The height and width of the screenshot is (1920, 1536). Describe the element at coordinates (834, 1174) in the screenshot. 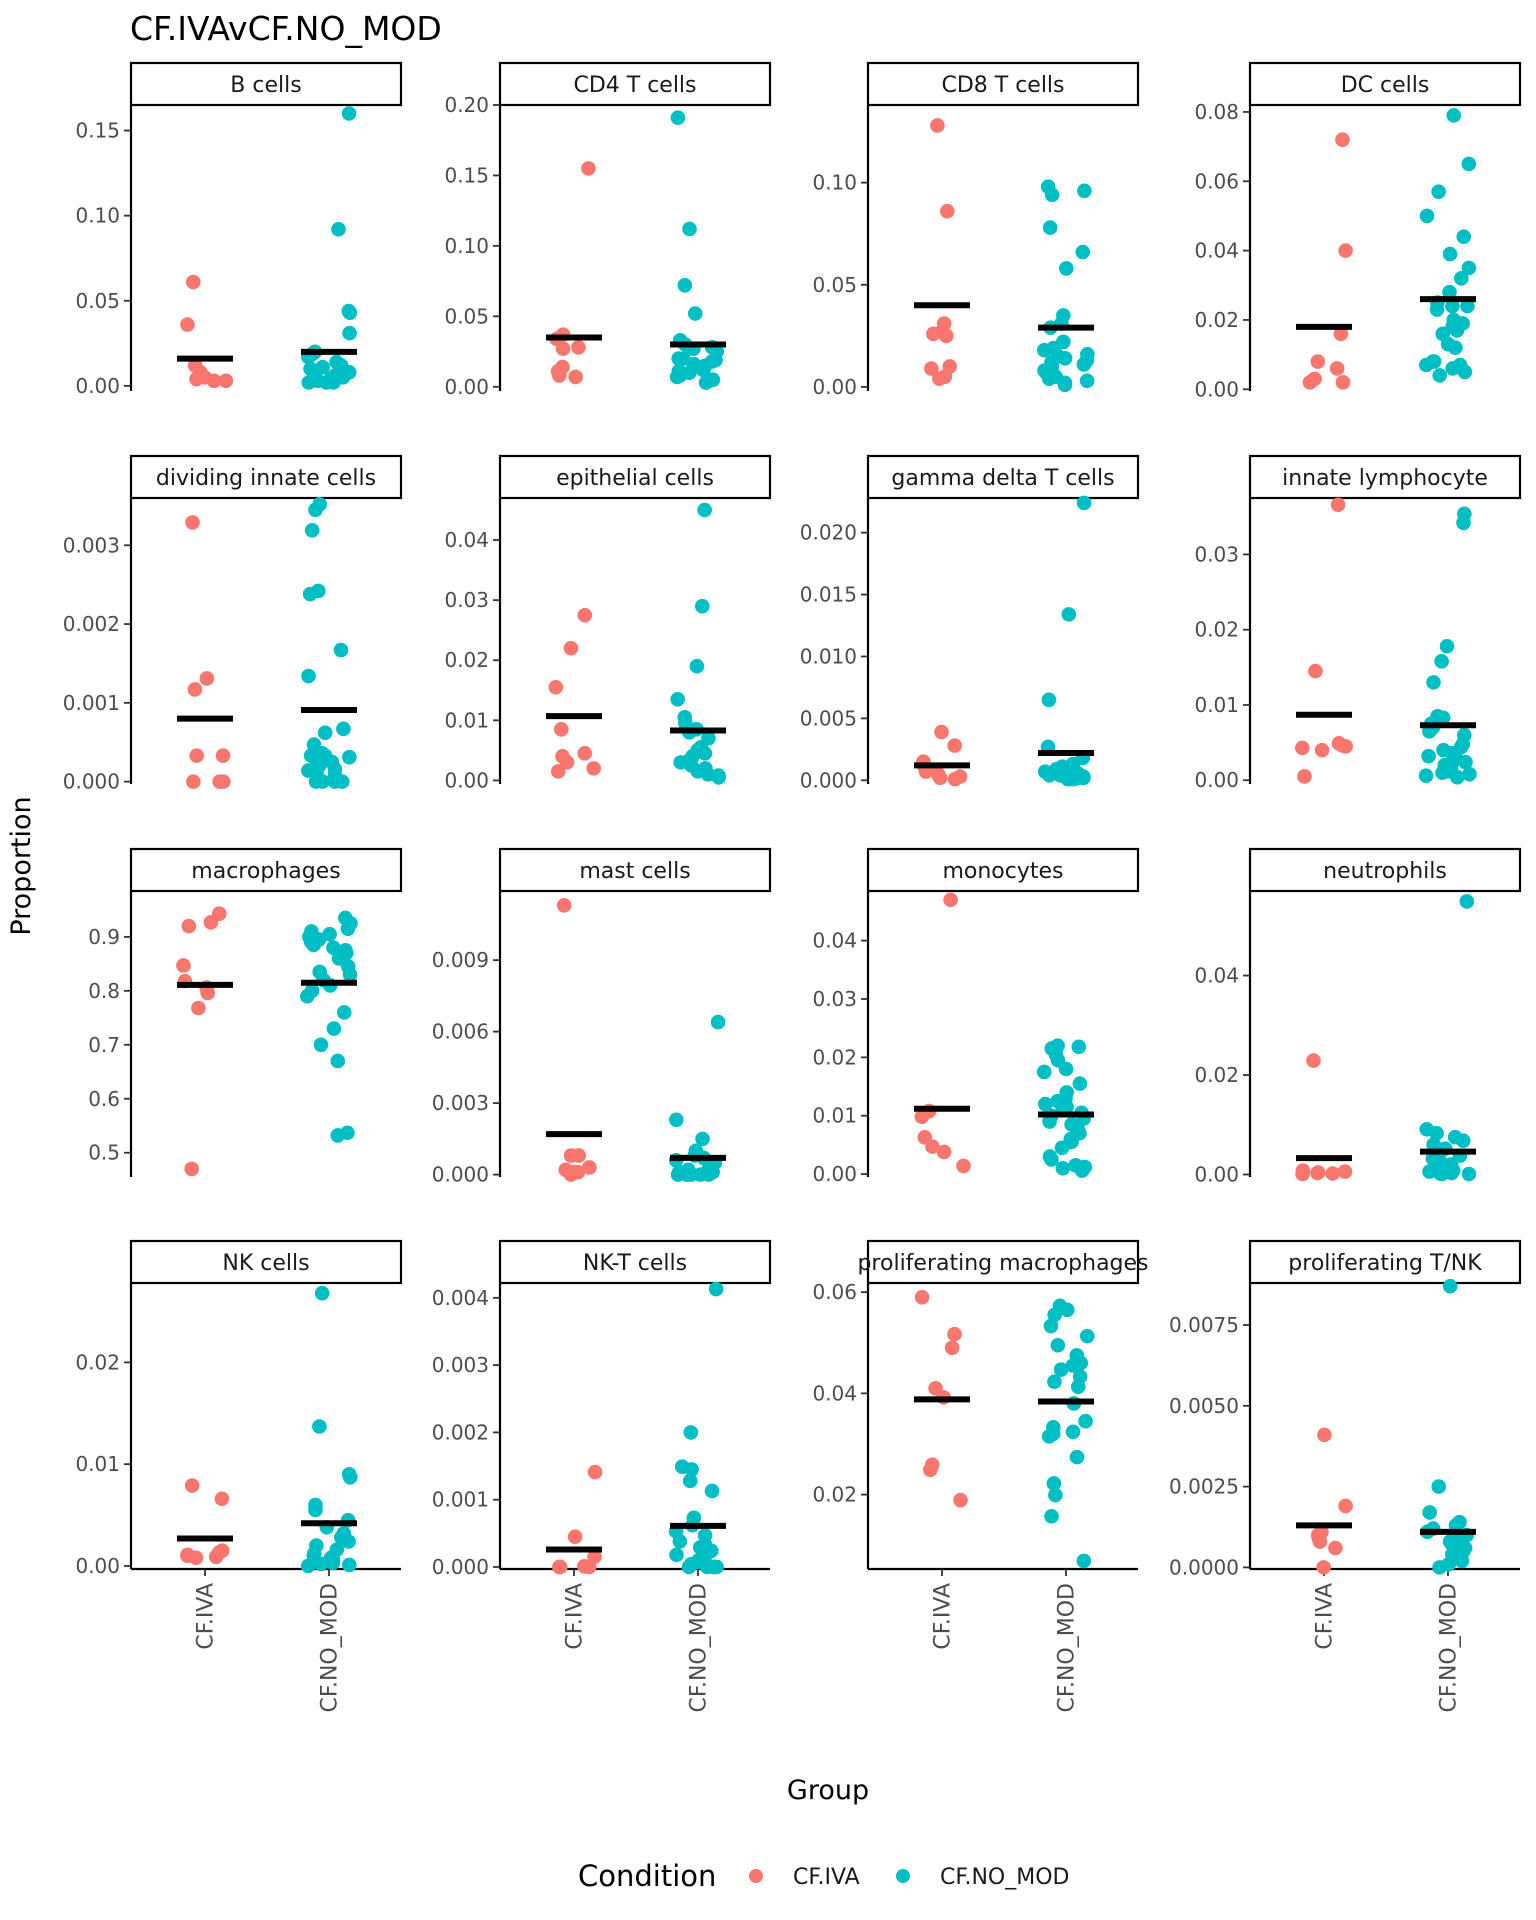

I see `y-tick-label-monocytes-0: 0.00` at that location.